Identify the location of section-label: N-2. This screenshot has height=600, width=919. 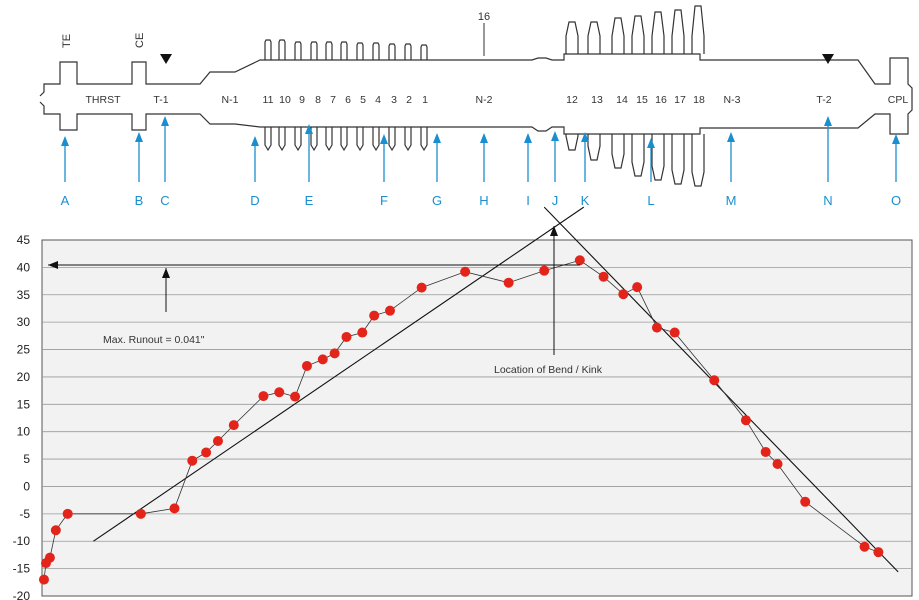
(484, 100).